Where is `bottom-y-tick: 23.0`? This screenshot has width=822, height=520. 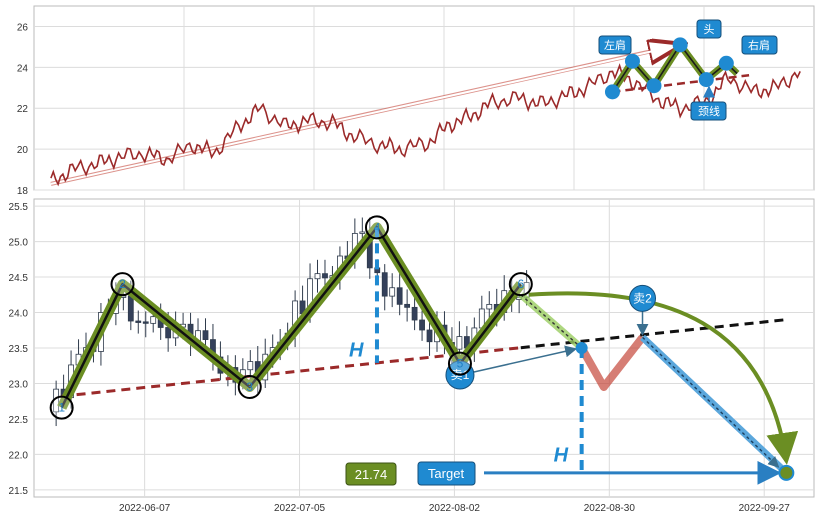 bottom-y-tick: 23.0 is located at coordinates (19, 384).